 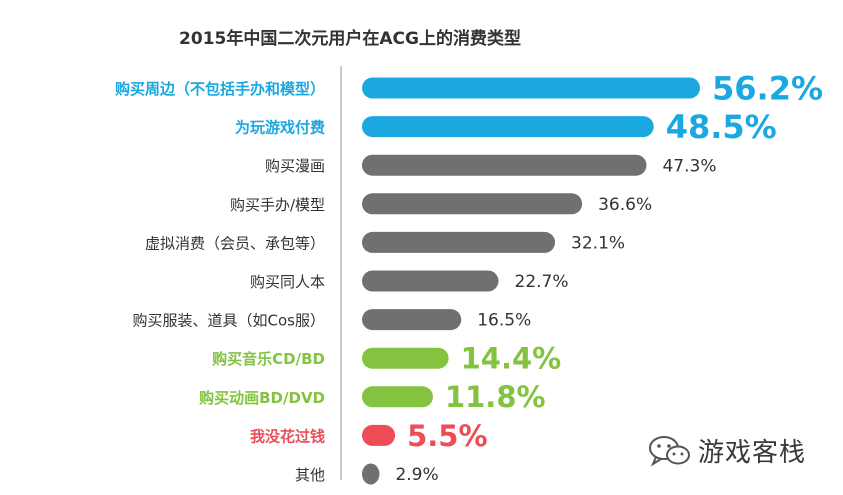 What do you see at coordinates (350, 38) in the screenshot?
I see `chart-title: 2015年中国二次元用户在ACG上的消费类型` at bounding box center [350, 38].